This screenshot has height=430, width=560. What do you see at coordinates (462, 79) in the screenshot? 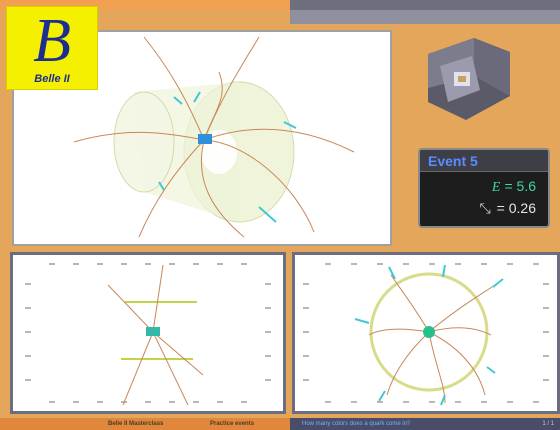
I see `detector-inner` at bounding box center [462, 79].